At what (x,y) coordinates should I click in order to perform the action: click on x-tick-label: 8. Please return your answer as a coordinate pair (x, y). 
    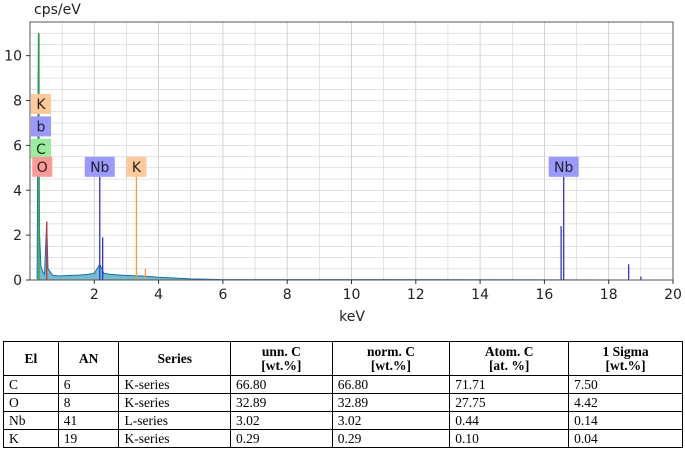
    Looking at the image, I should click on (287, 295).